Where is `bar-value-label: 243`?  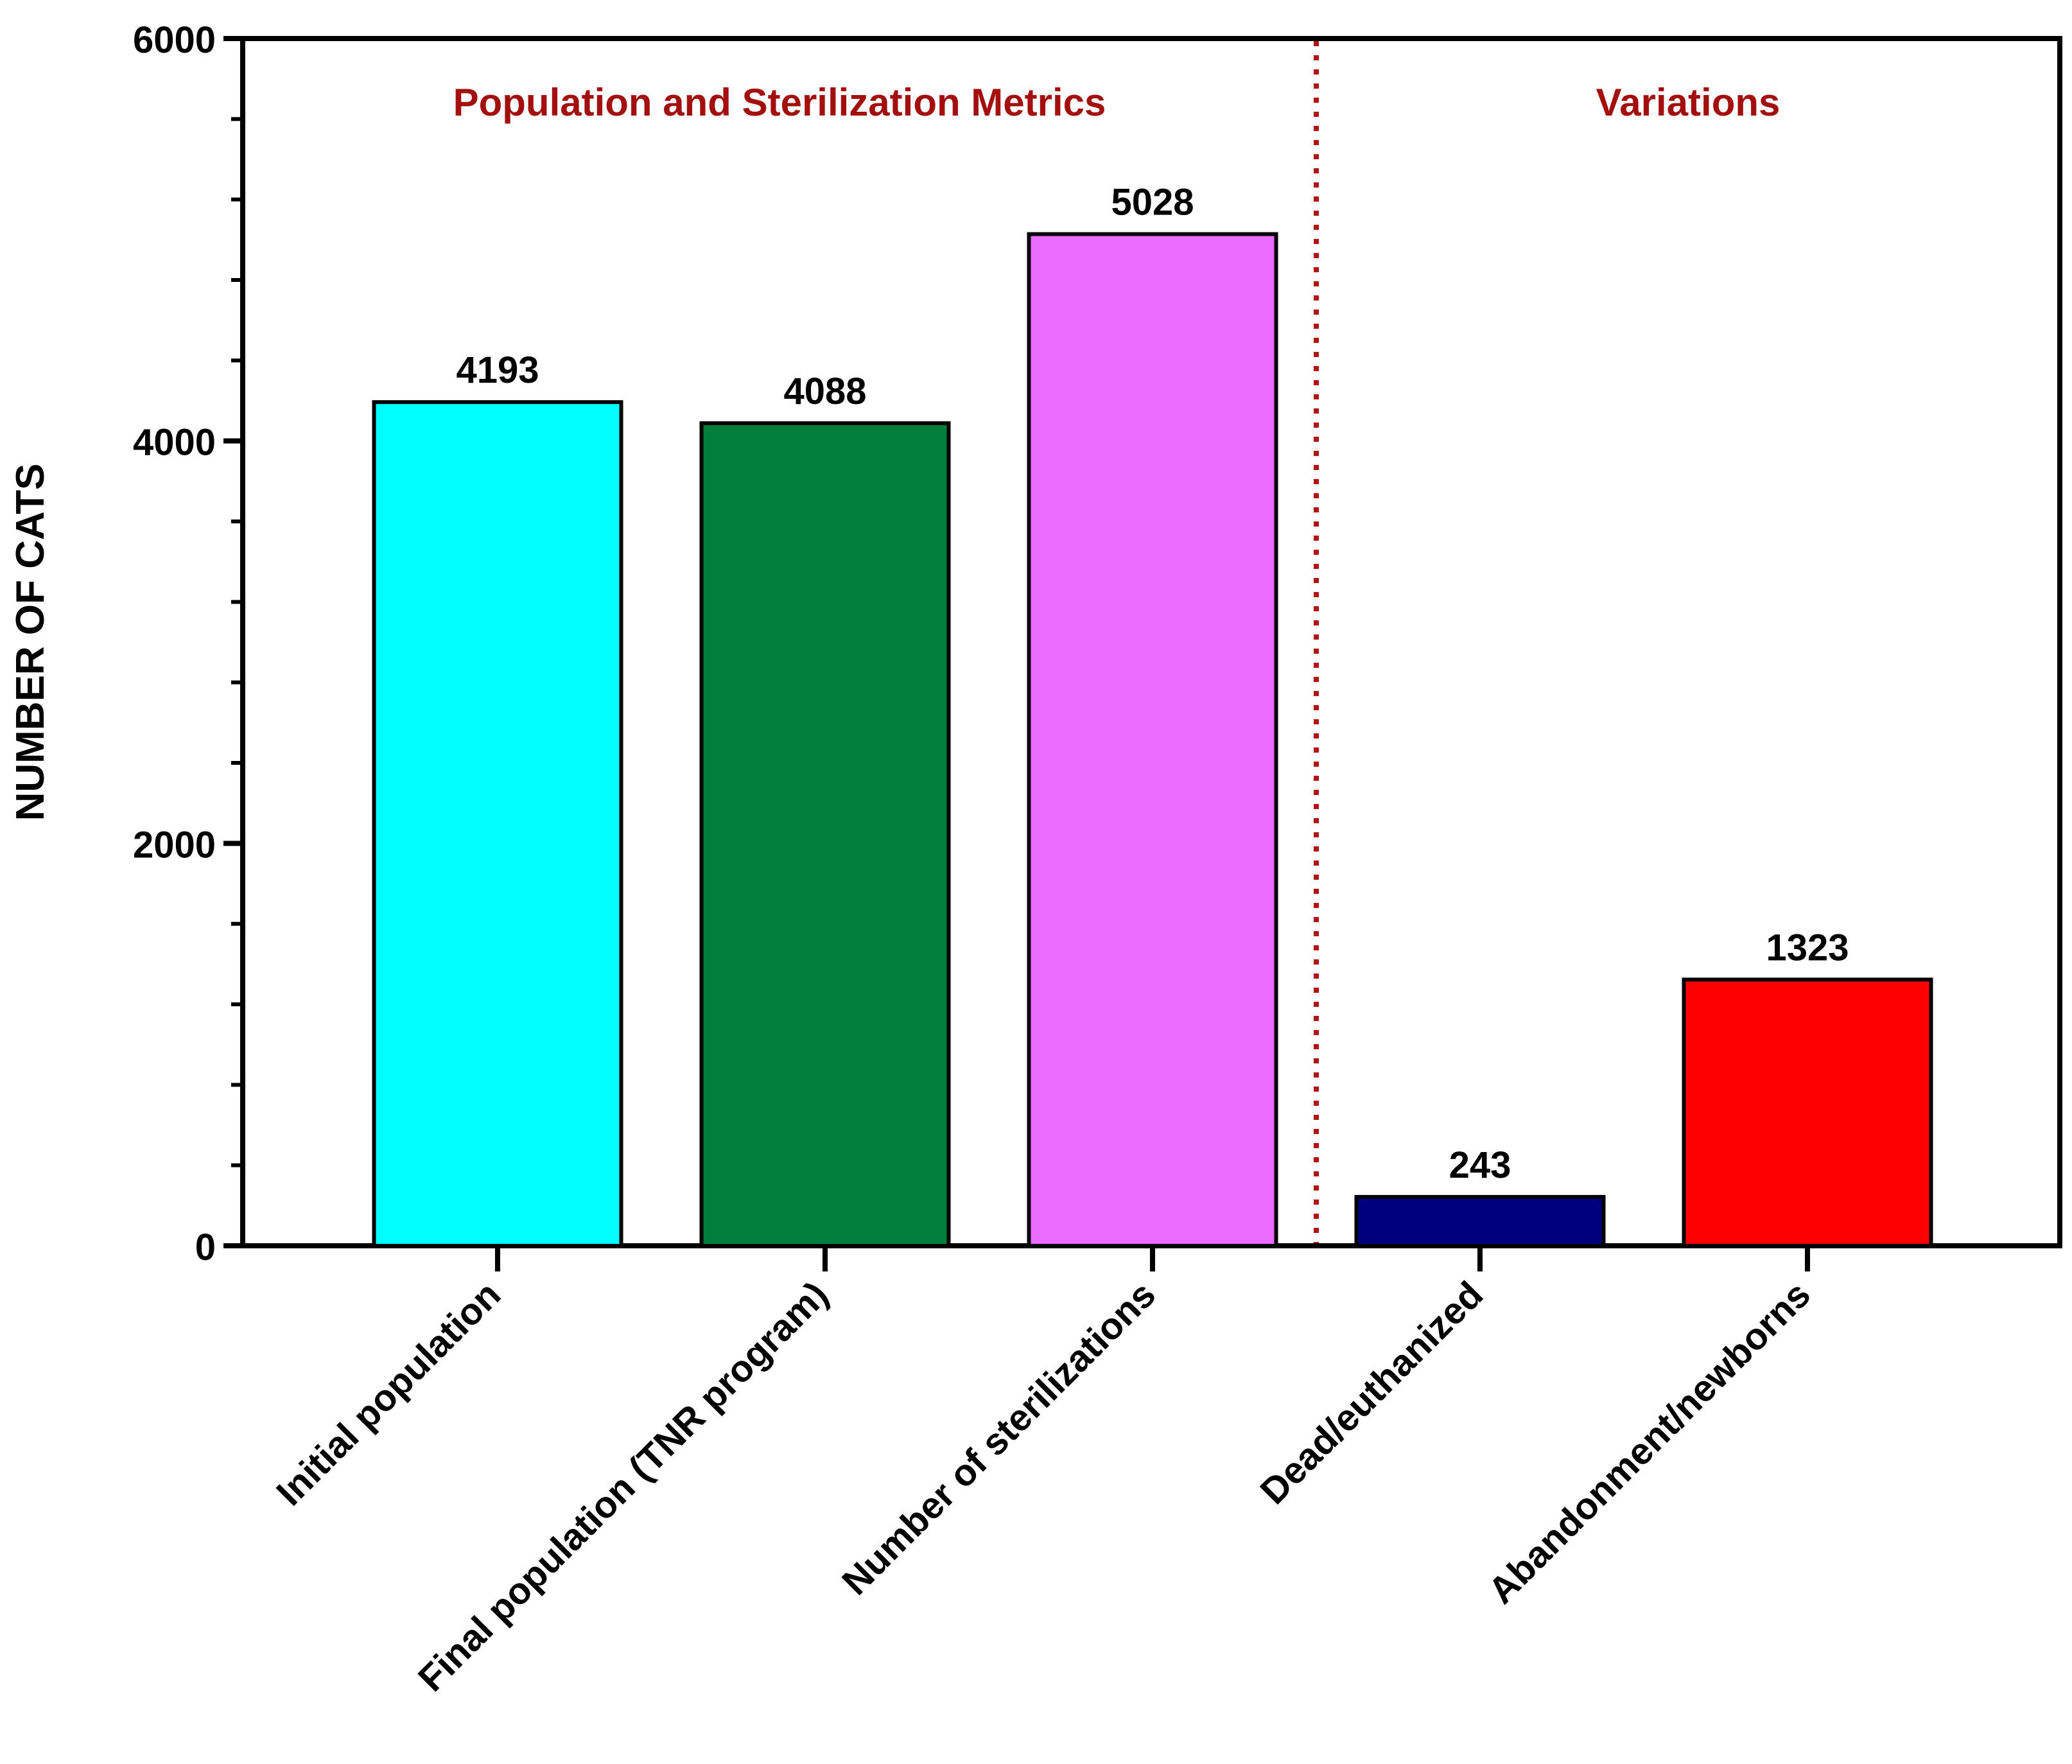 bar-value-label: 243 is located at coordinates (1480, 1165).